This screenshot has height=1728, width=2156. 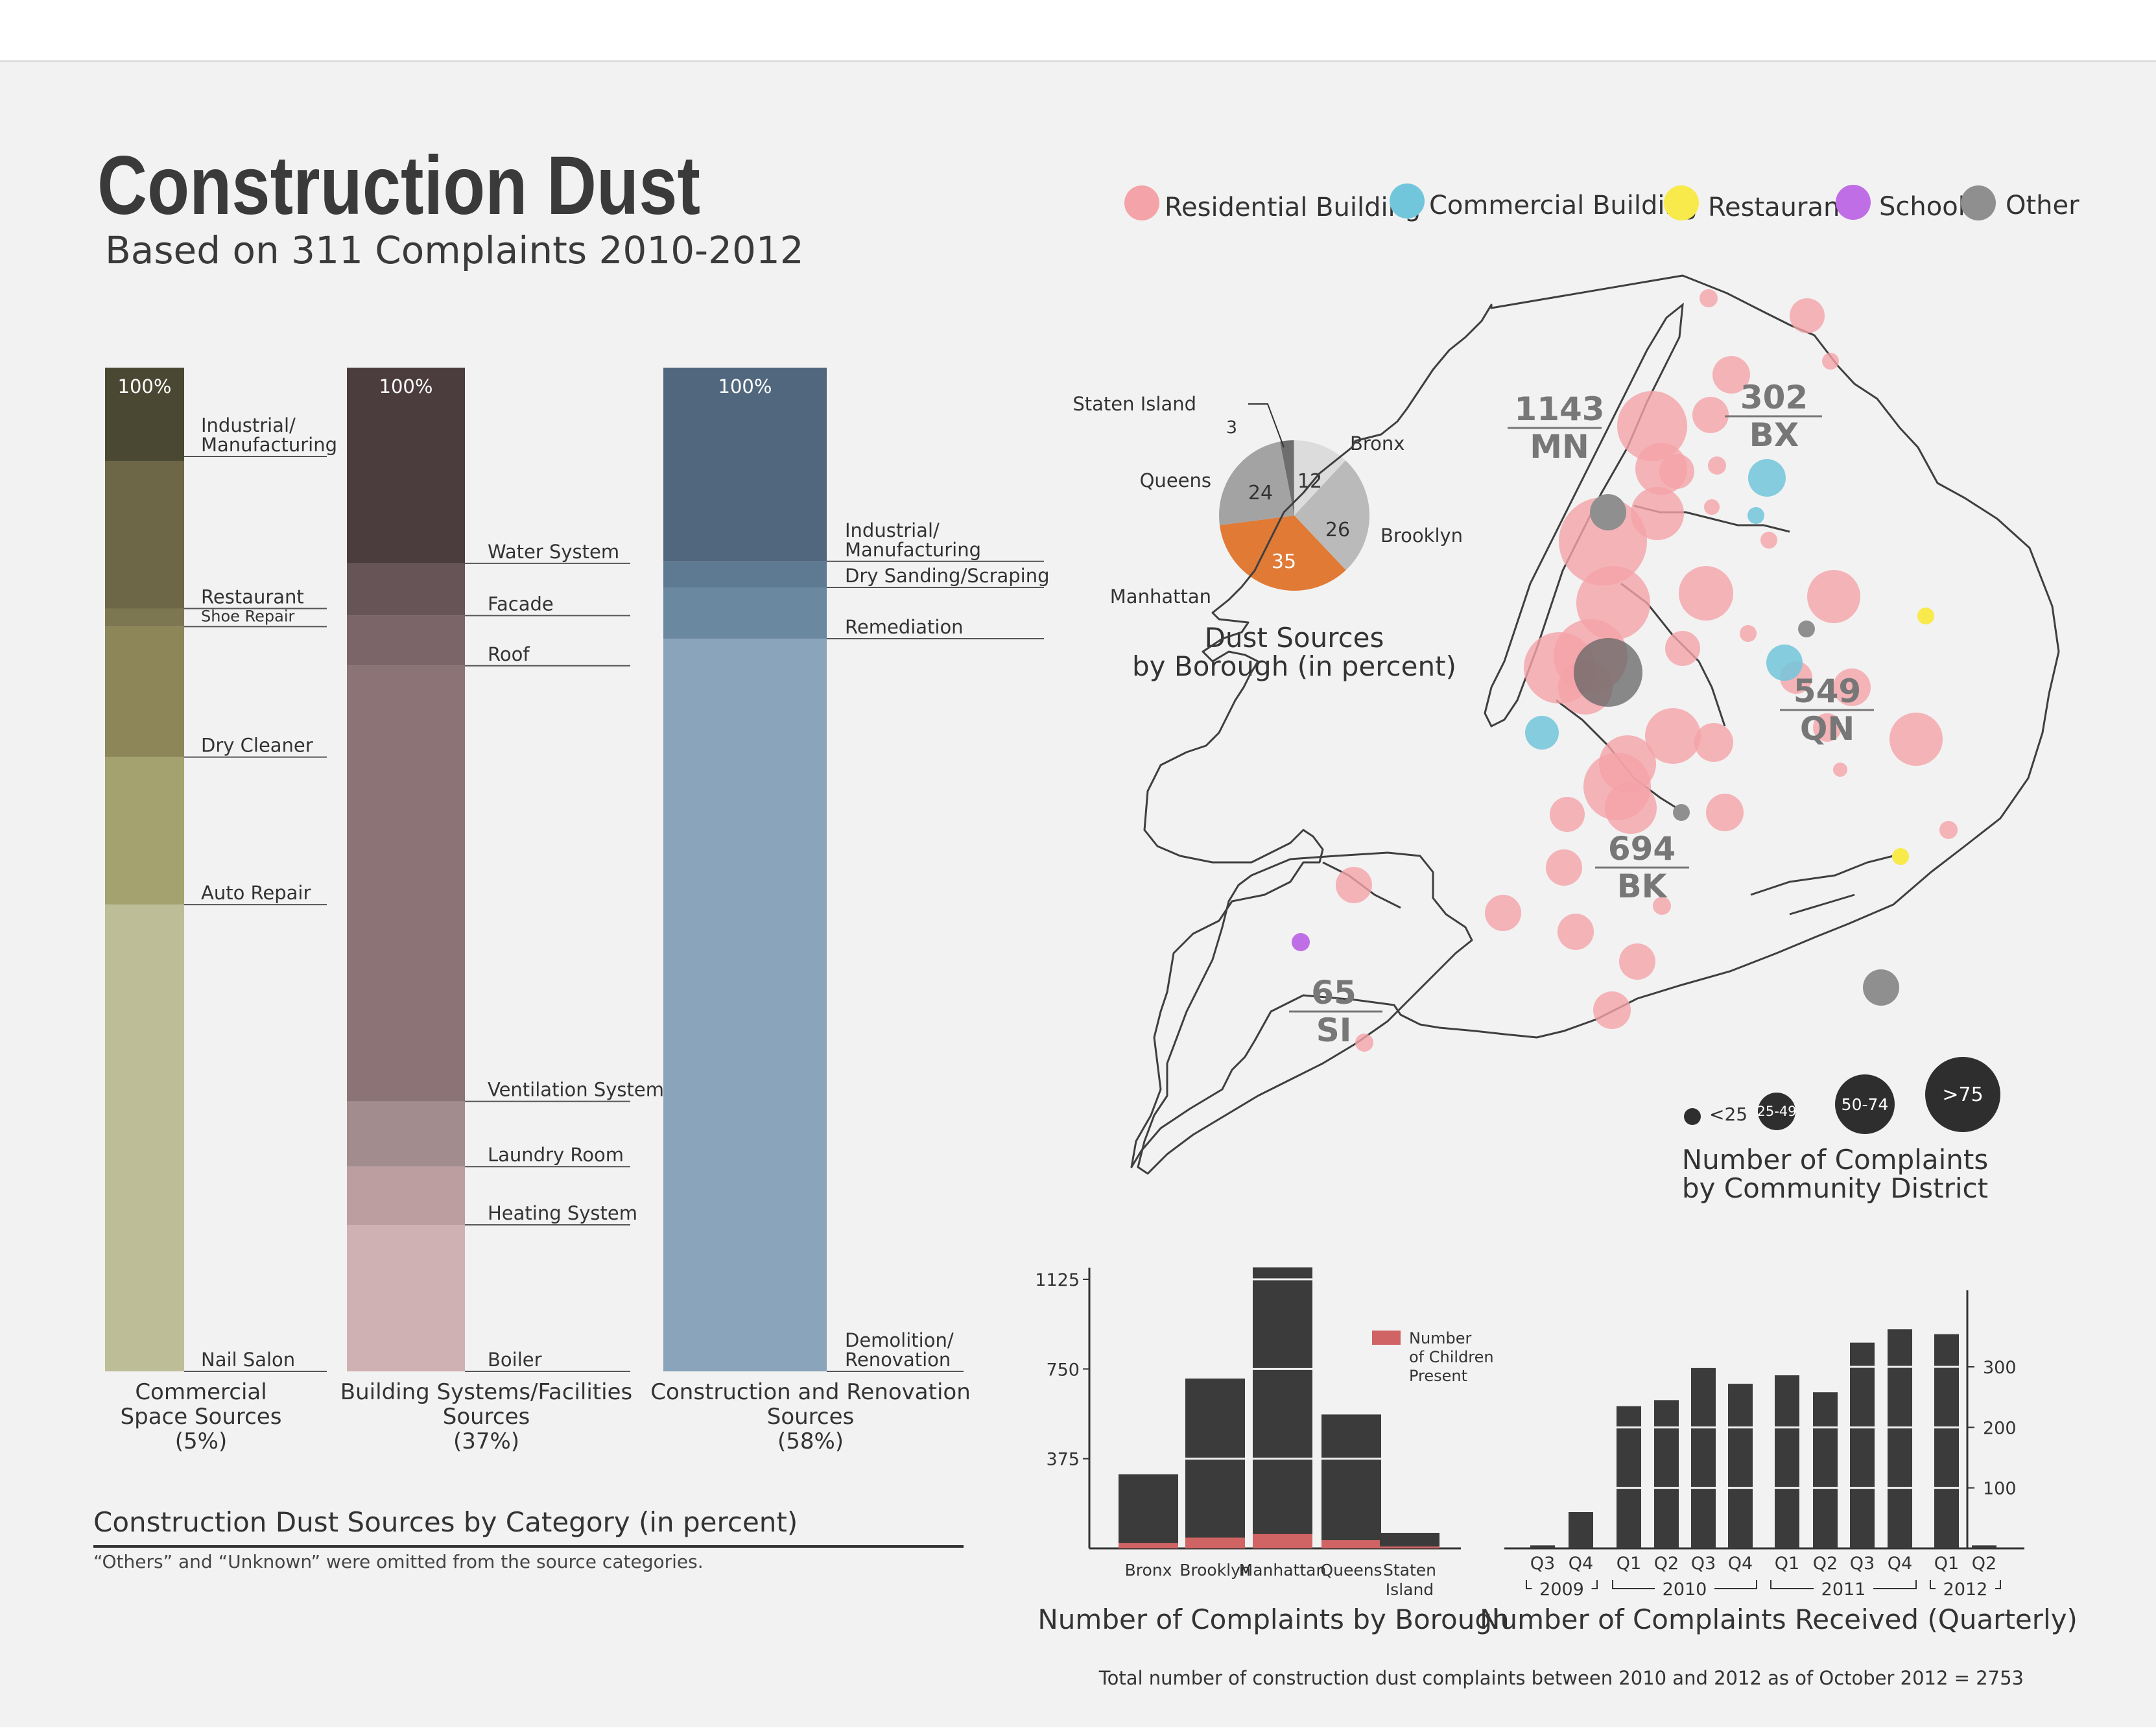 What do you see at coordinates (1215, 1571) in the screenshot?
I see `borough-category-label-brooklyn: Brooklyn` at bounding box center [1215, 1571].